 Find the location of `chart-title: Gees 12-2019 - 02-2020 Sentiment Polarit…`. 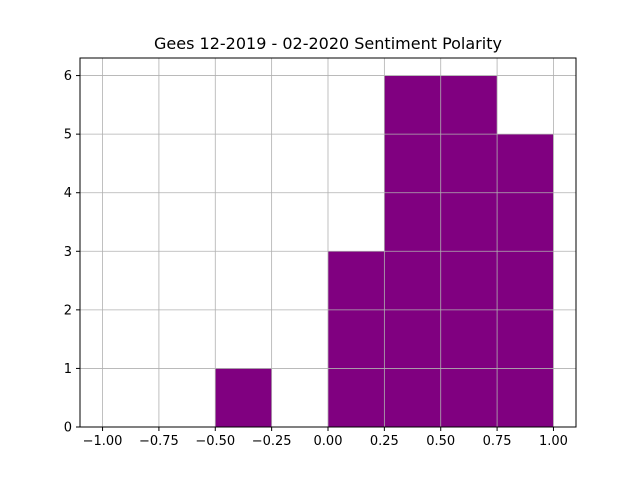

chart-title: Gees 12-2019 - 02-2020 Sentiment Polarit… is located at coordinates (328, 43).